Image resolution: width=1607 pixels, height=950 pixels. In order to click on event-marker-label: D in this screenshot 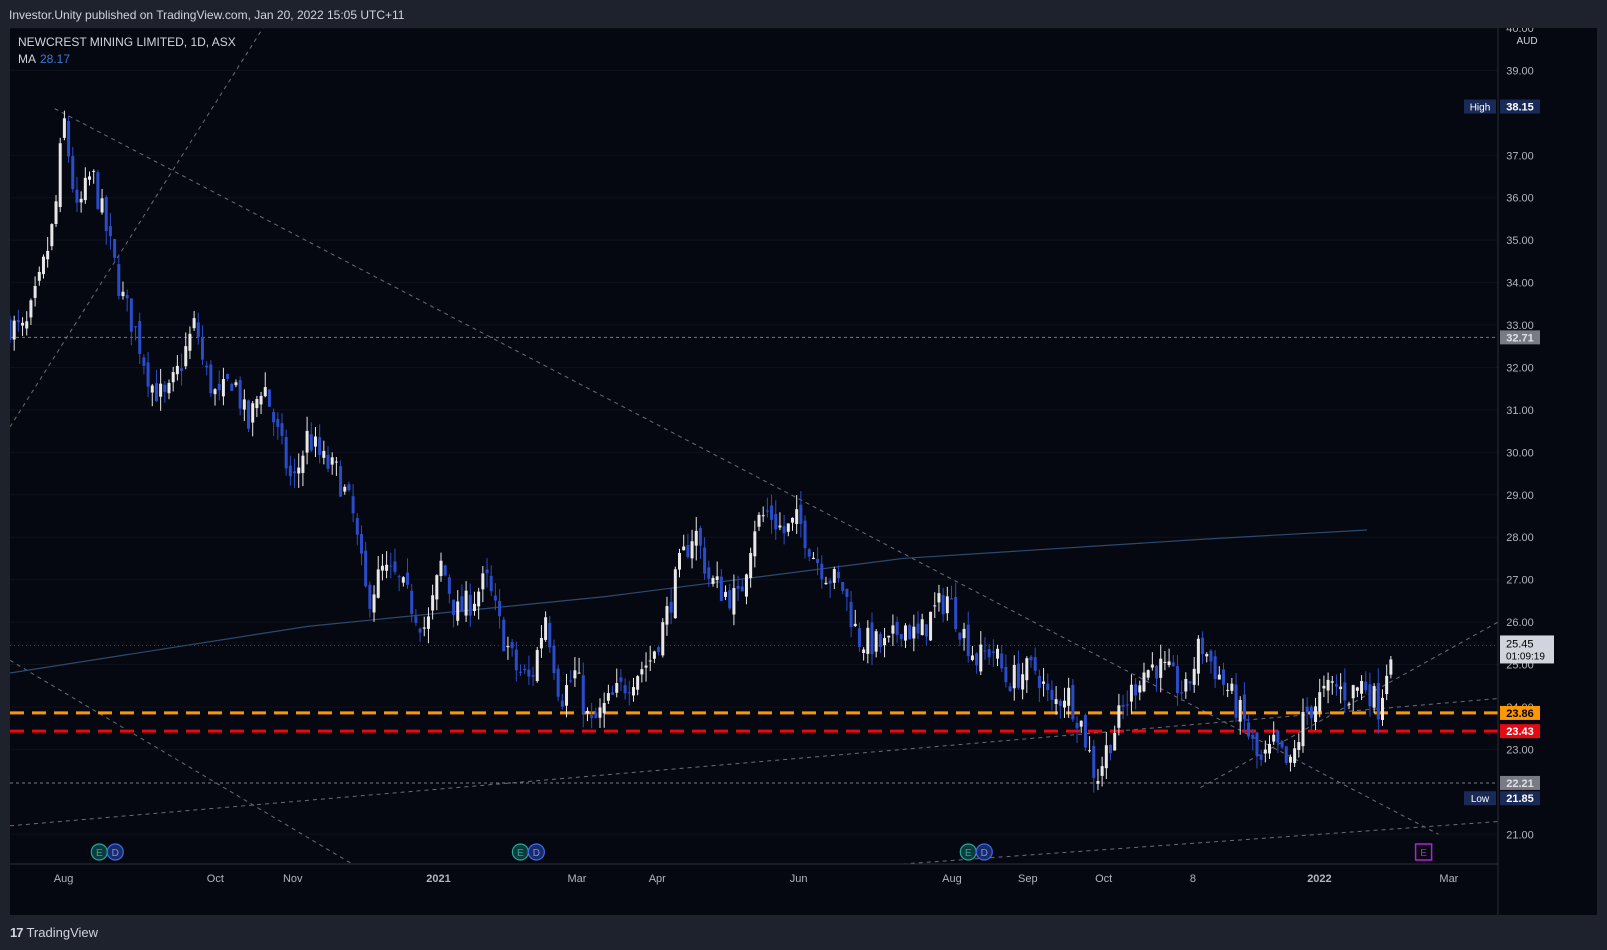, I will do `click(536, 853)`.